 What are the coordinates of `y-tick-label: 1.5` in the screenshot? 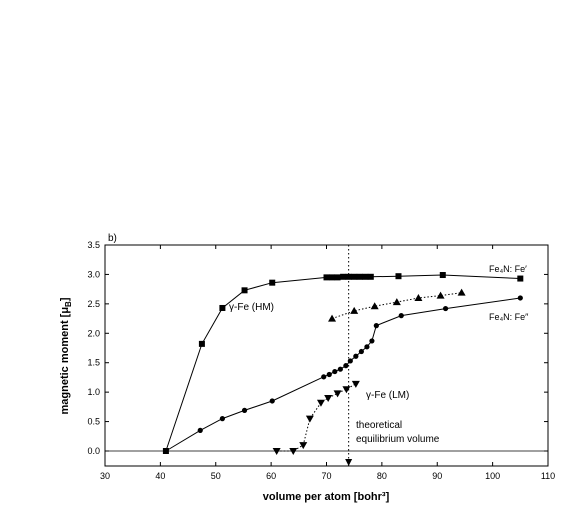 It's located at (93, 363).